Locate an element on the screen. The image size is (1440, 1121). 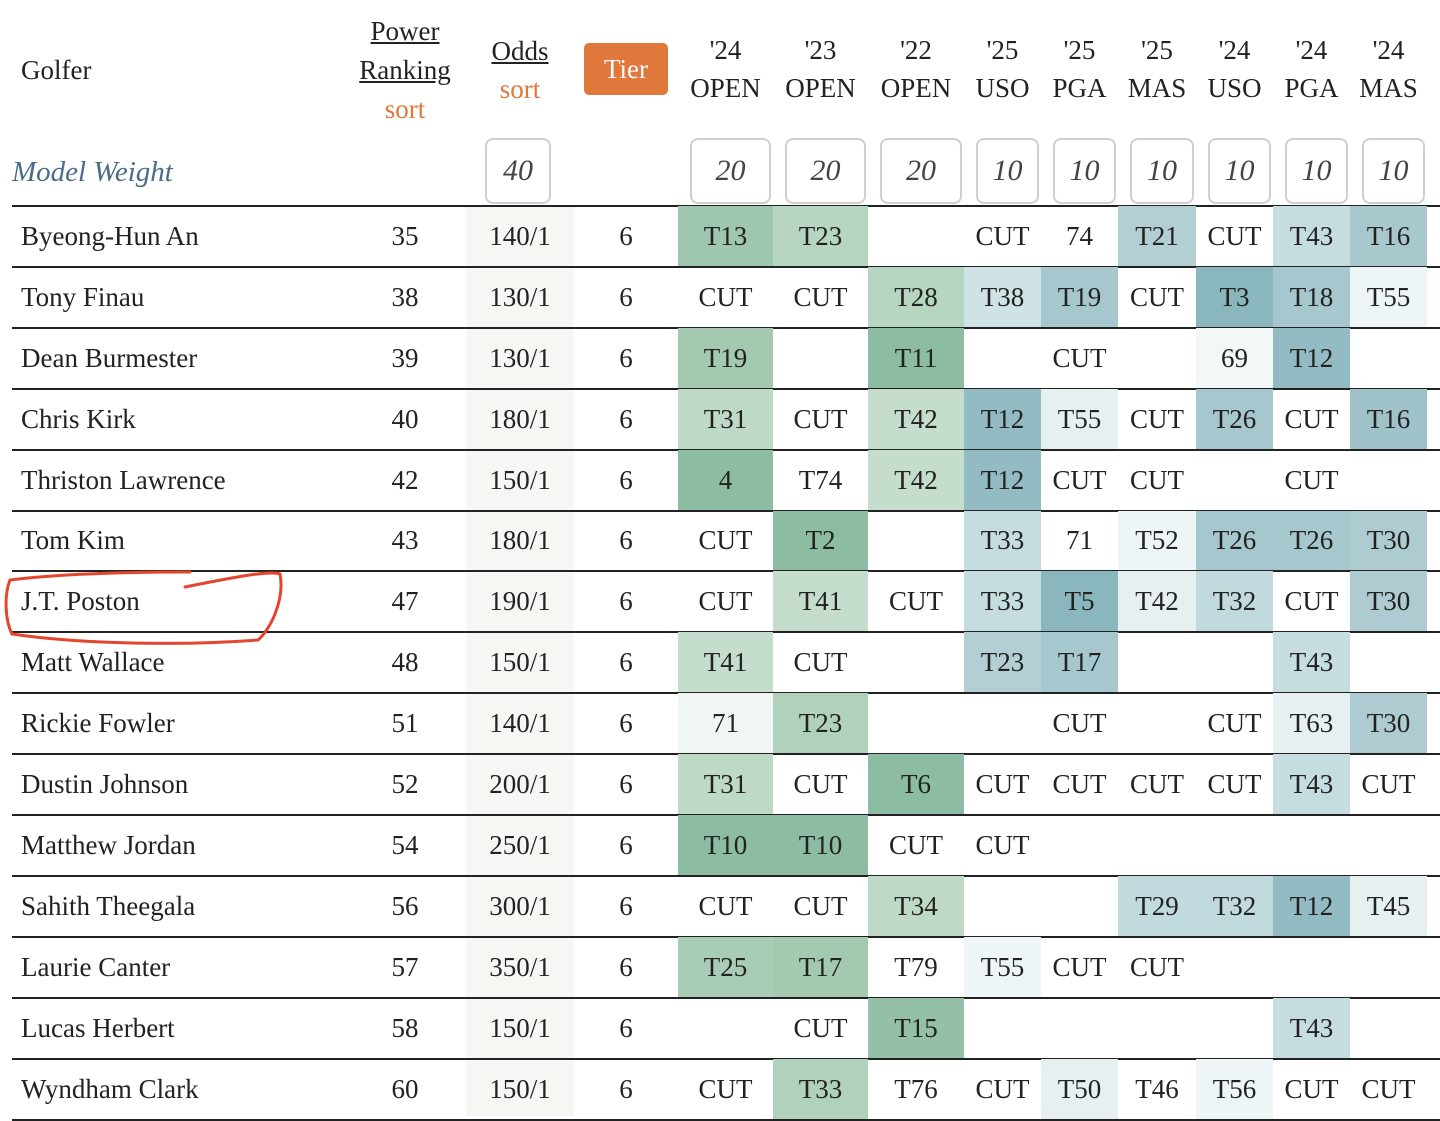
result-cell: T15 is located at coordinates (916, 1028).